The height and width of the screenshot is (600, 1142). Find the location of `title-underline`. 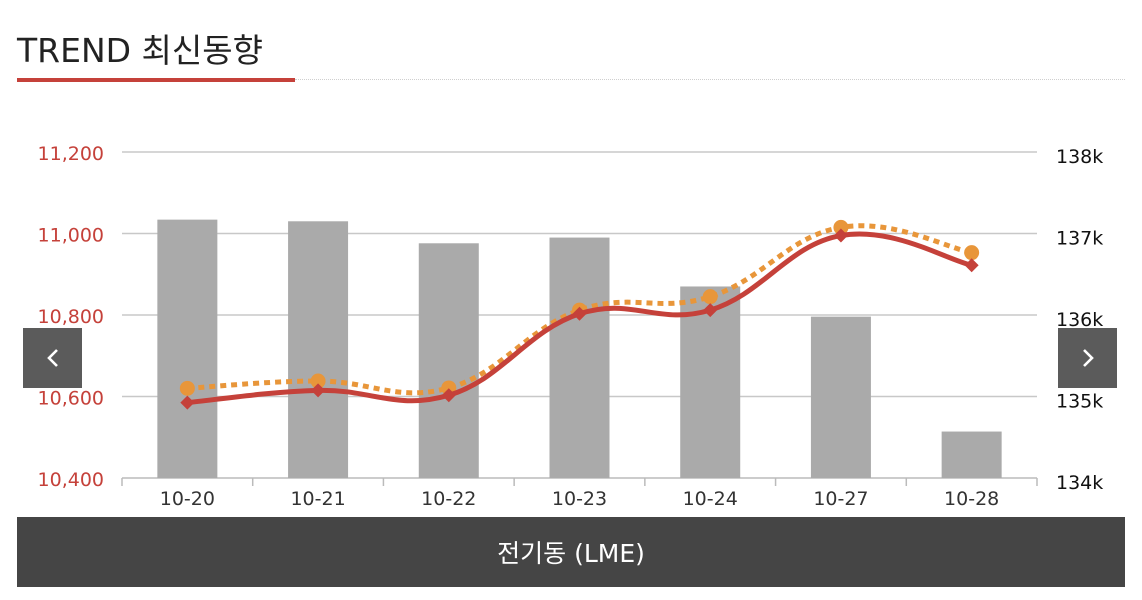

title-underline is located at coordinates (156, 80).